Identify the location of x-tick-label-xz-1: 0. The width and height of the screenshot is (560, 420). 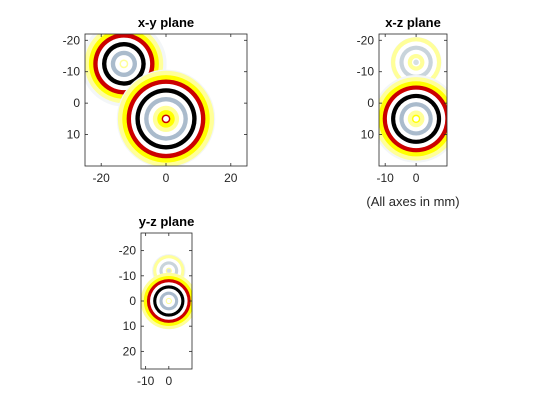
(416, 178).